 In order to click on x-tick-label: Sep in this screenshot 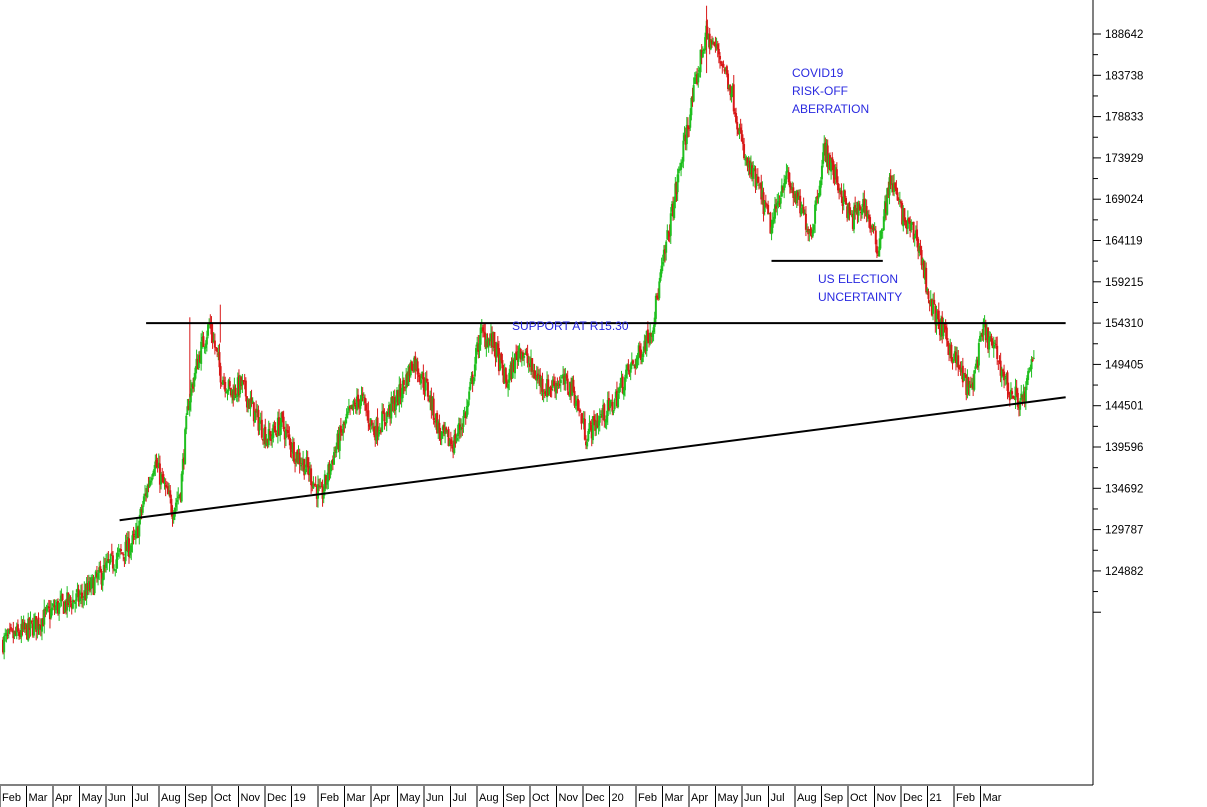, I will do `click(834, 798)`.